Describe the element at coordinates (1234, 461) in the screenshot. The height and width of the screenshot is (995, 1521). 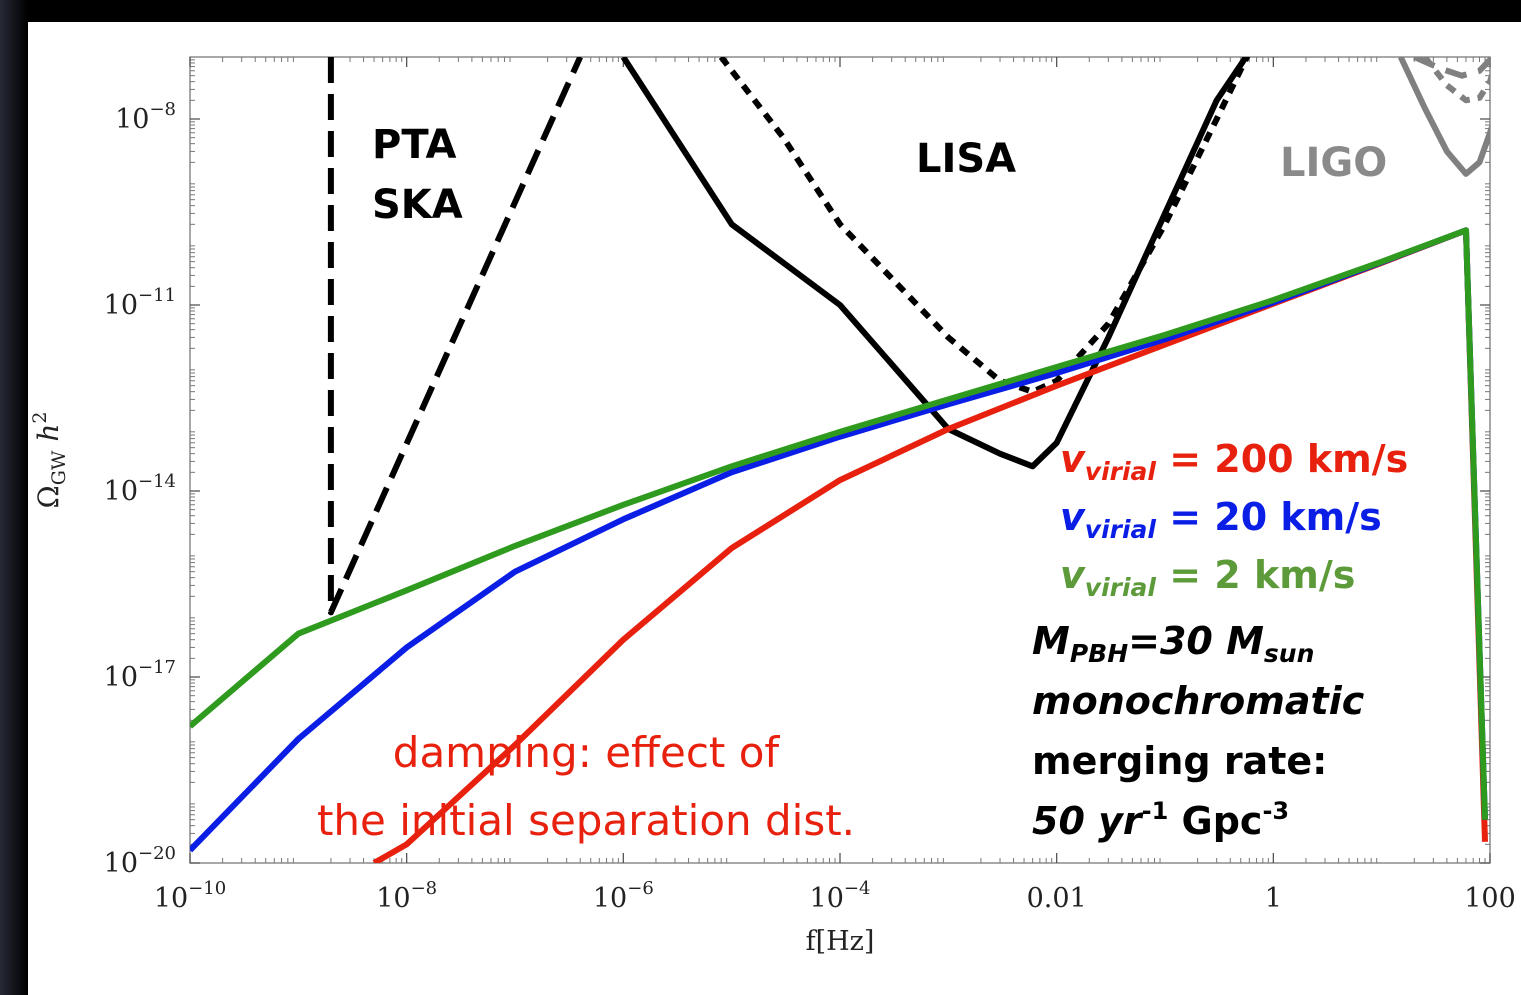
I see `legend-item-200: vvirial = 200 km/s` at that location.